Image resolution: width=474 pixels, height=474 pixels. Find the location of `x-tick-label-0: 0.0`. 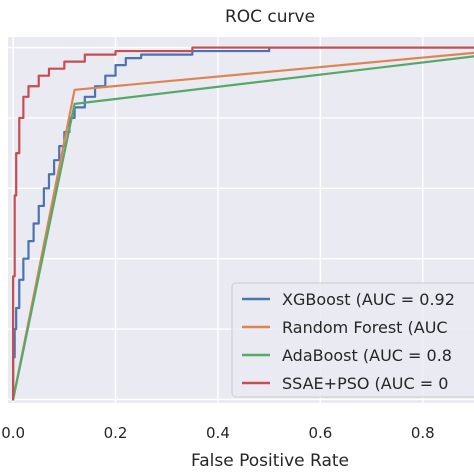

x-tick-label-0: 0.0 is located at coordinates (13, 433).